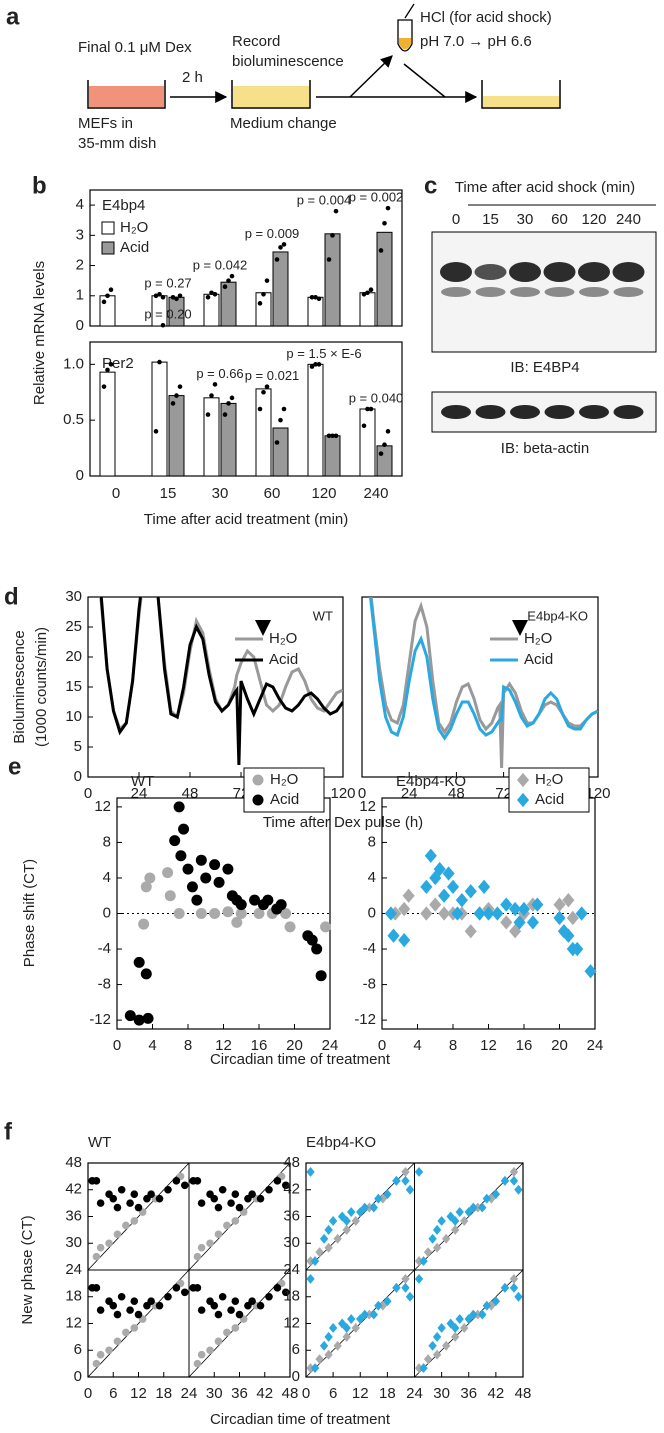  Describe the element at coordinates (290, 1393) in the screenshot. I see `x-tick-label: 48` at that location.